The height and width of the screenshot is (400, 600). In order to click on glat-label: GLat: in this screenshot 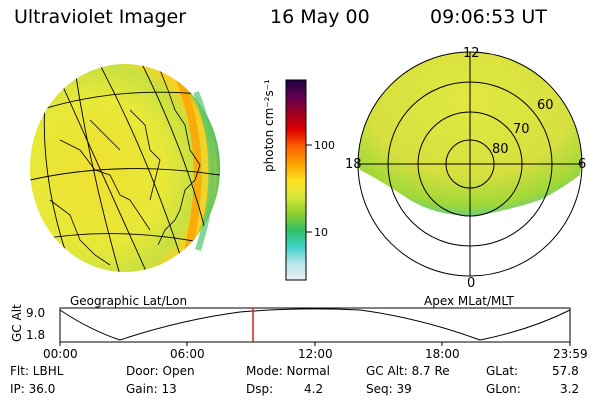, I will do `click(502, 371)`.